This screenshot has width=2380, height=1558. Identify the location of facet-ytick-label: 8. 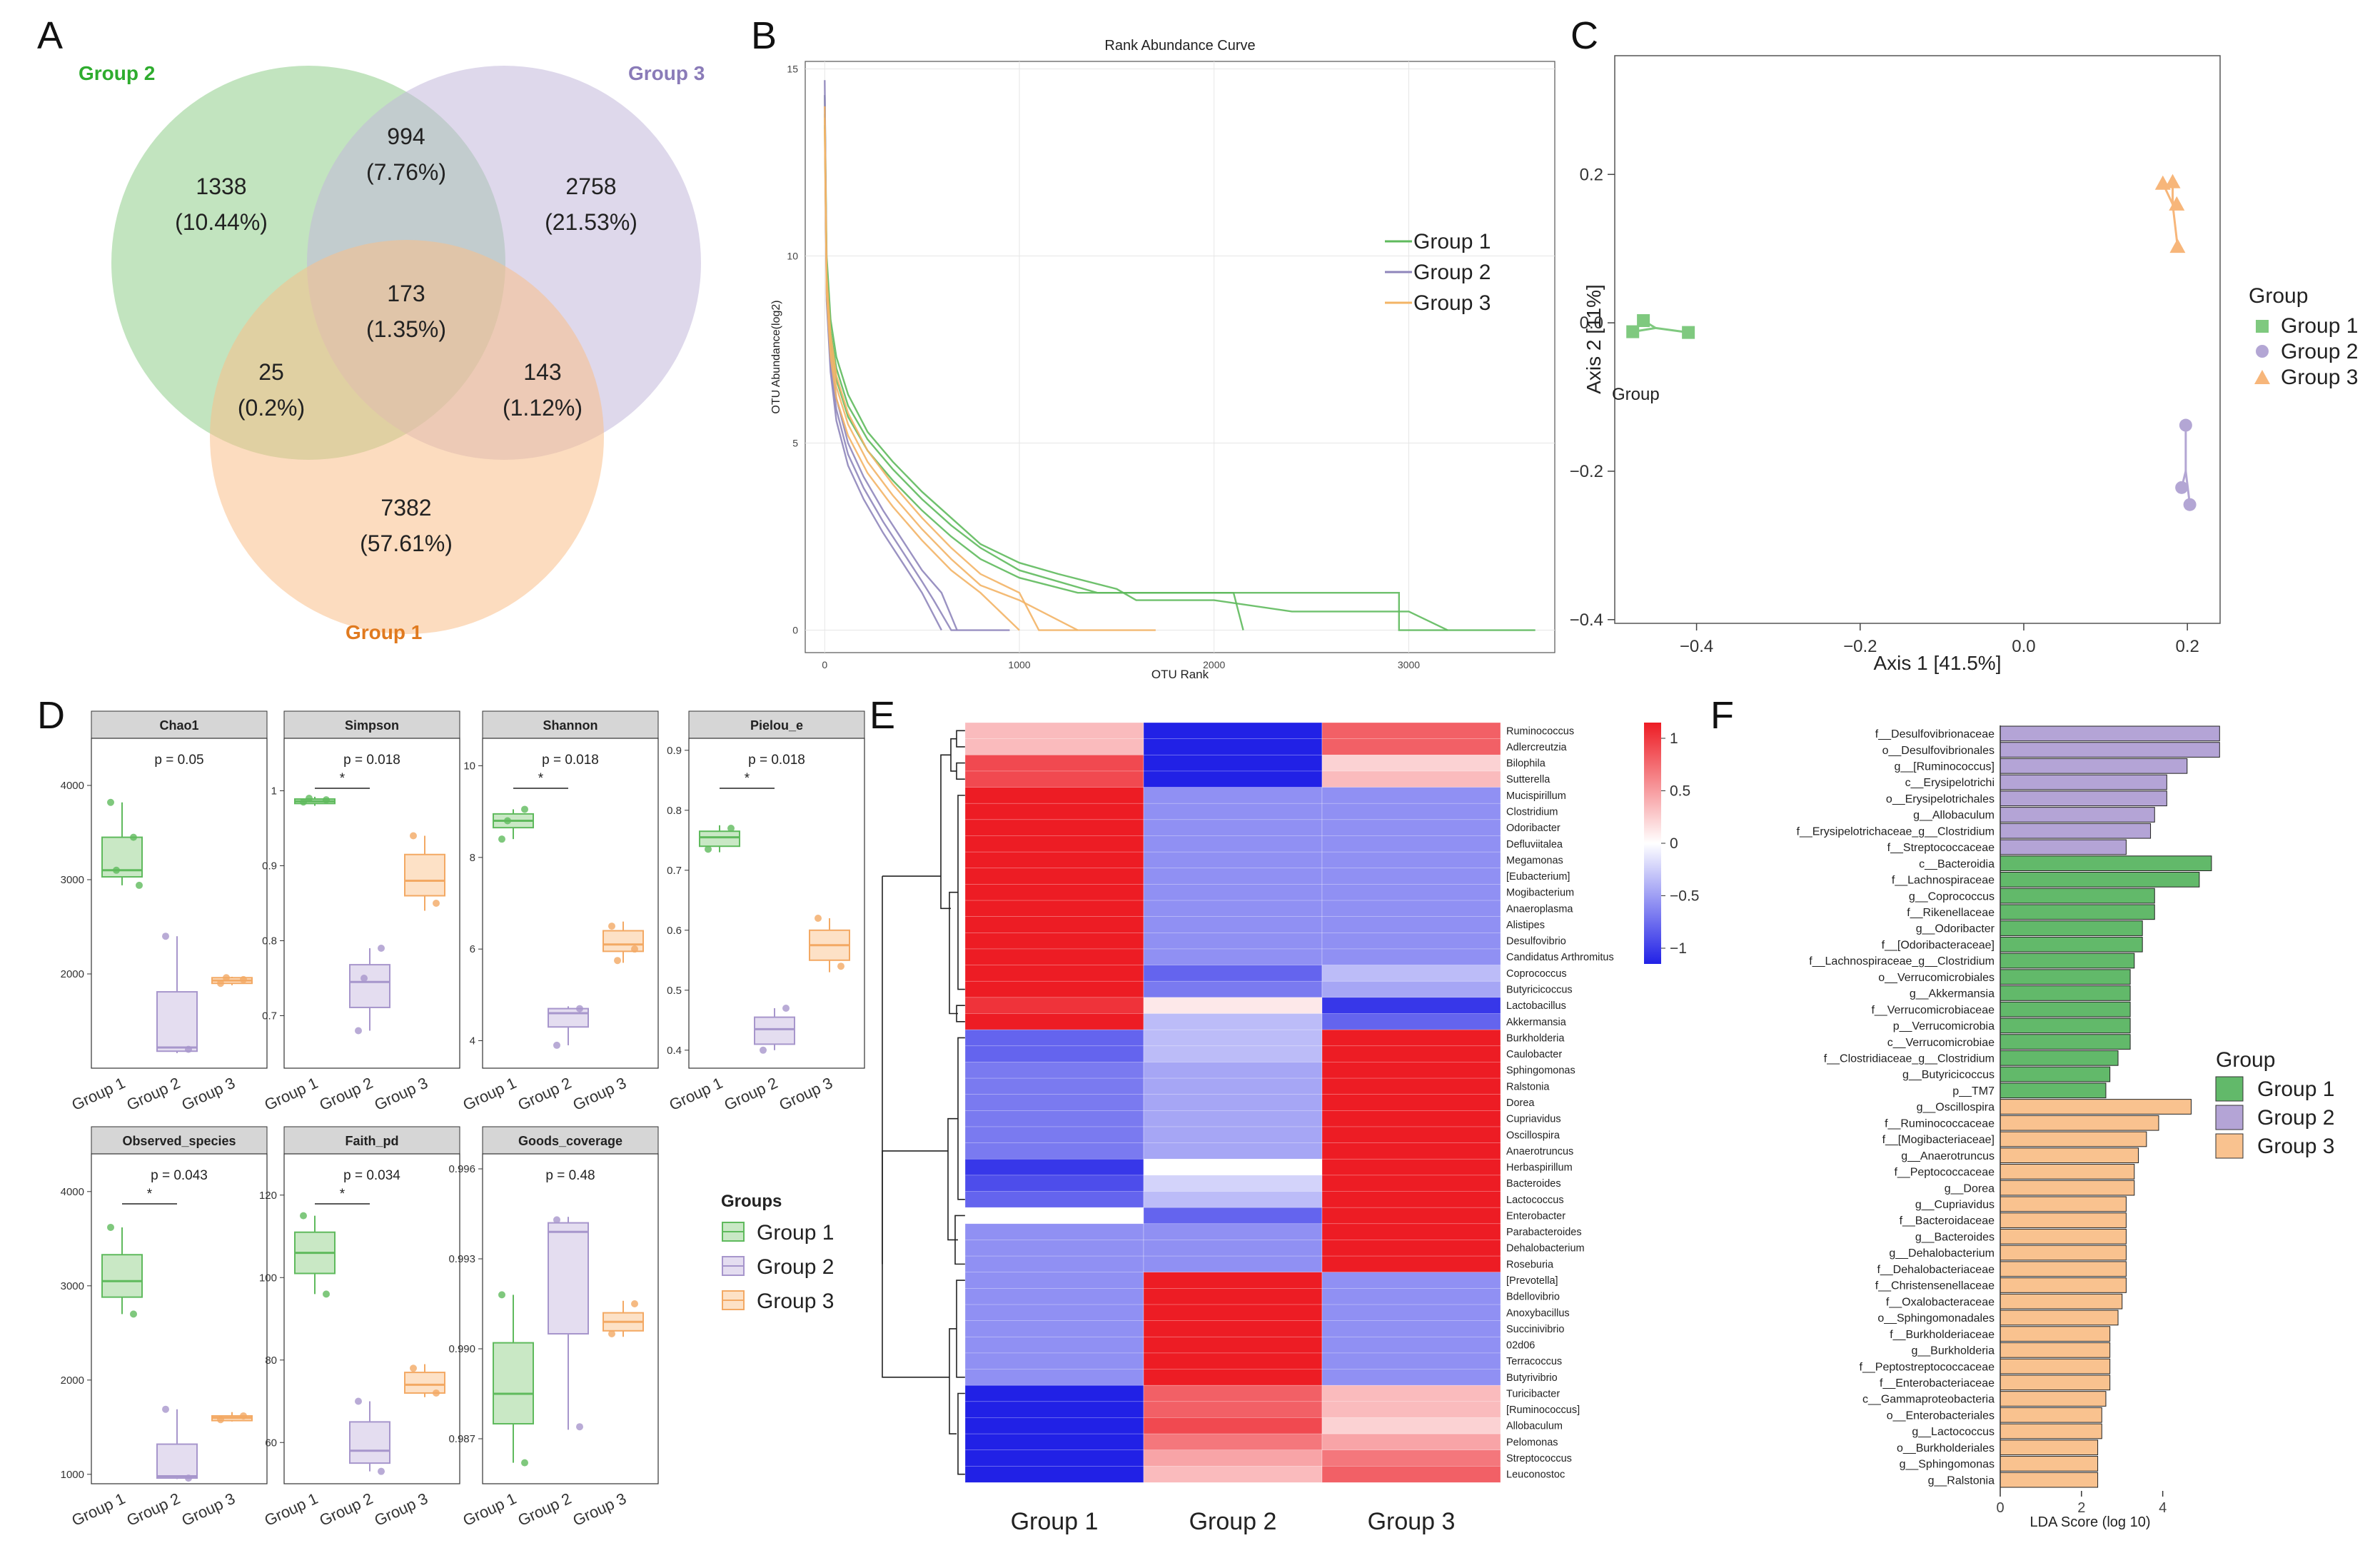
(472, 858).